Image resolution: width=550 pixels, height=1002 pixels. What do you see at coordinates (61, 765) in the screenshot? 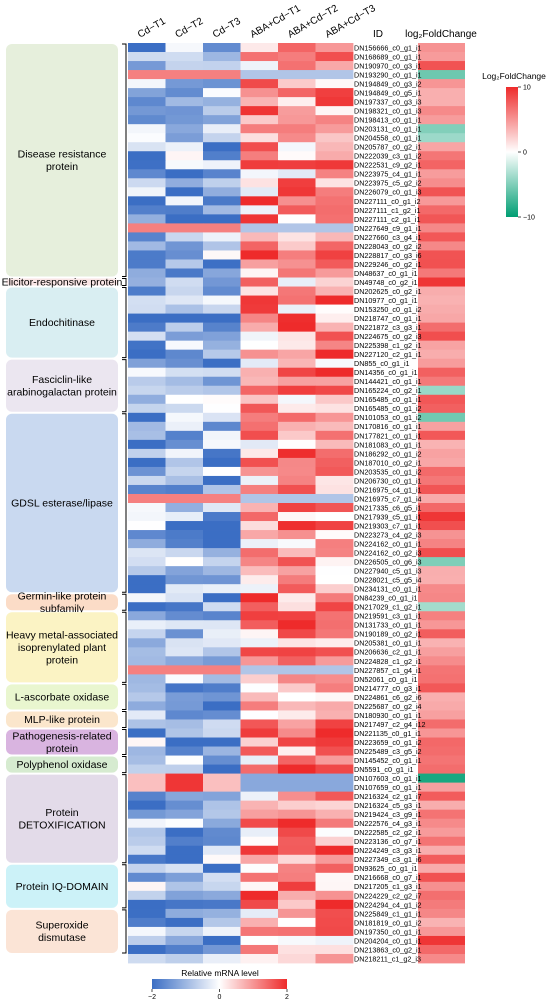
I see `group-label: Polyphenol oxidase` at bounding box center [61, 765].